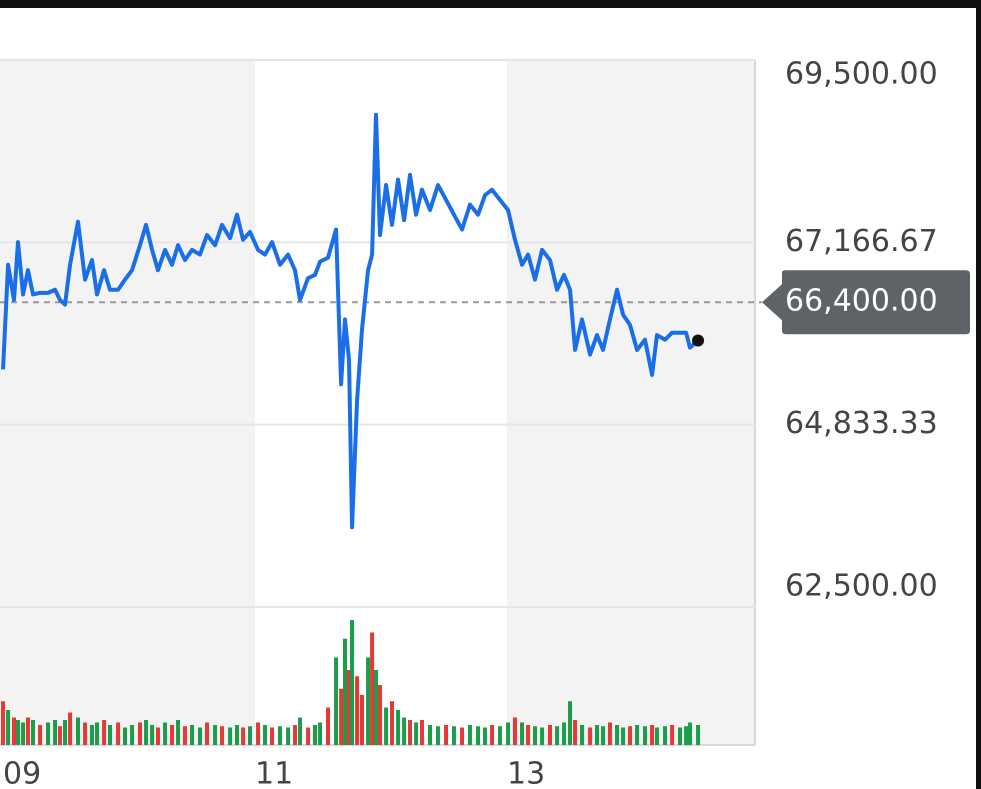 The height and width of the screenshot is (789, 981). I want to click on last-point, so click(698, 340).